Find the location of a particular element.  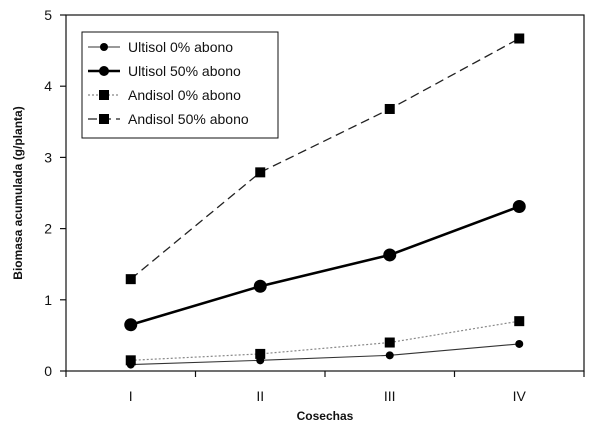

y-tick-label: 3 is located at coordinates (48, 157).